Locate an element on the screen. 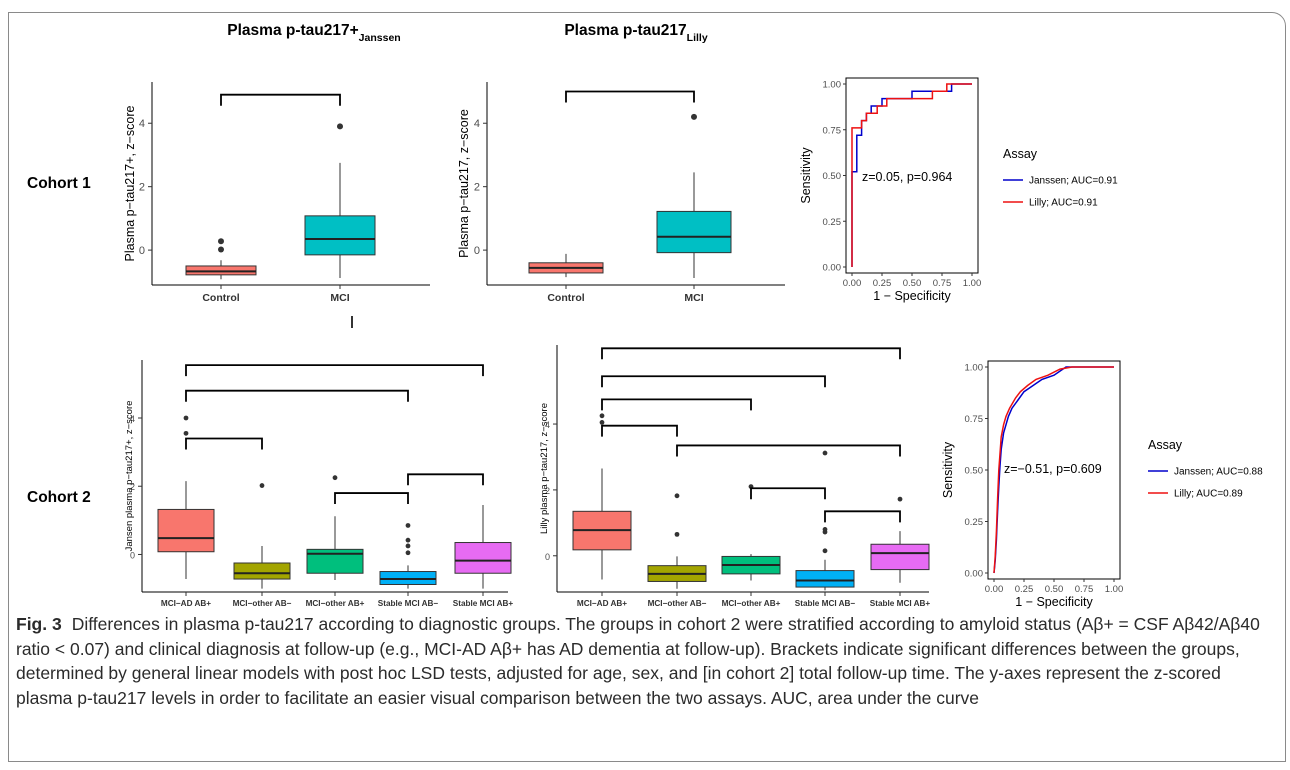  col-title-janssen: Plasma p-tau217+Janssen is located at coordinates (313, 33).